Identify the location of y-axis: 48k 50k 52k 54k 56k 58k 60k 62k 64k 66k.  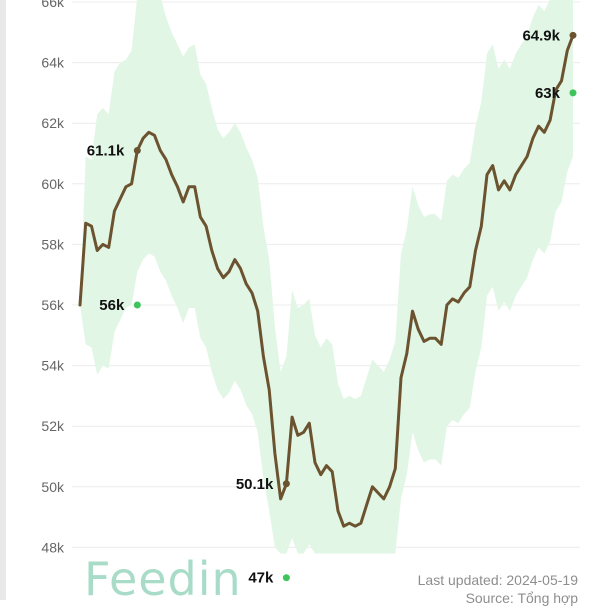
(53, 277).